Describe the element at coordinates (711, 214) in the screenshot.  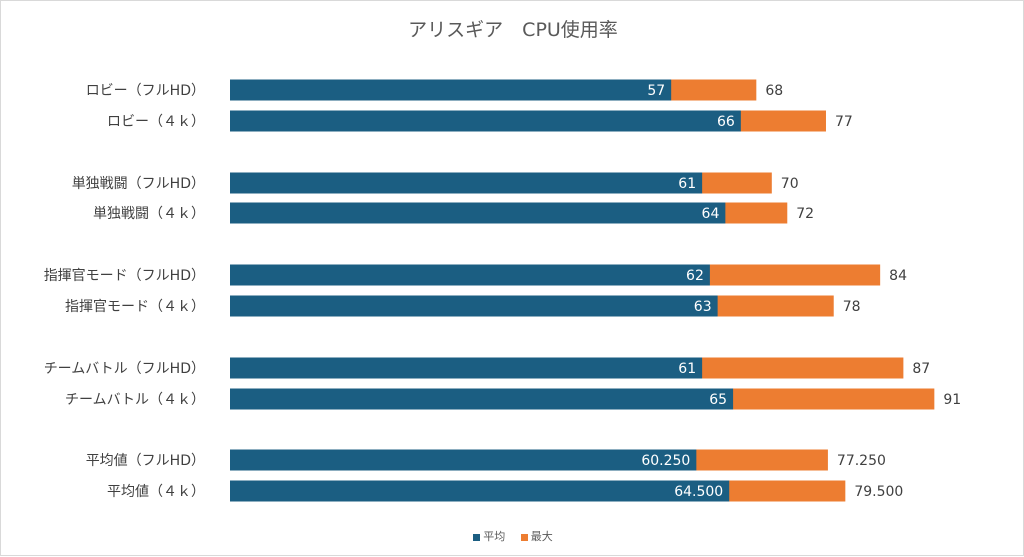
I see `data-label-average: 64` at that location.